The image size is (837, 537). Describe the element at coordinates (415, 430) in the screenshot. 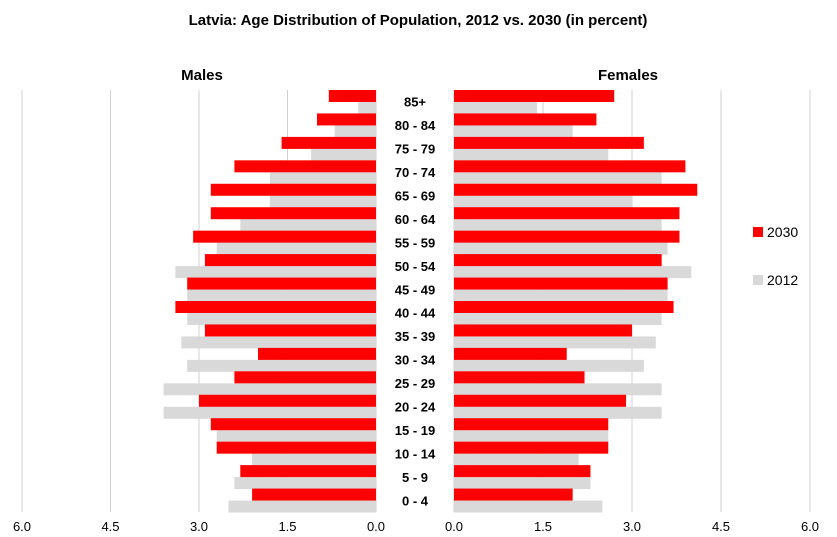

I see `age-group-label: 15 - 19` at that location.